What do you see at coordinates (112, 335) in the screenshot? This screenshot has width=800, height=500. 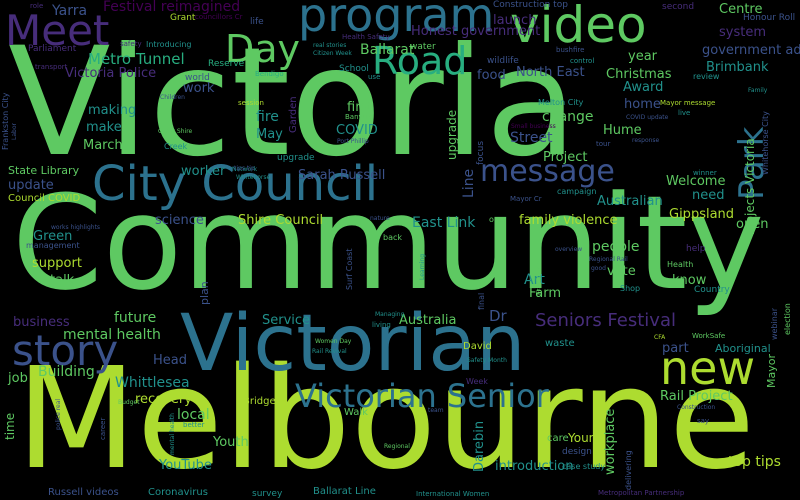 I see `word-mental-health: mental health` at bounding box center [112, 335].